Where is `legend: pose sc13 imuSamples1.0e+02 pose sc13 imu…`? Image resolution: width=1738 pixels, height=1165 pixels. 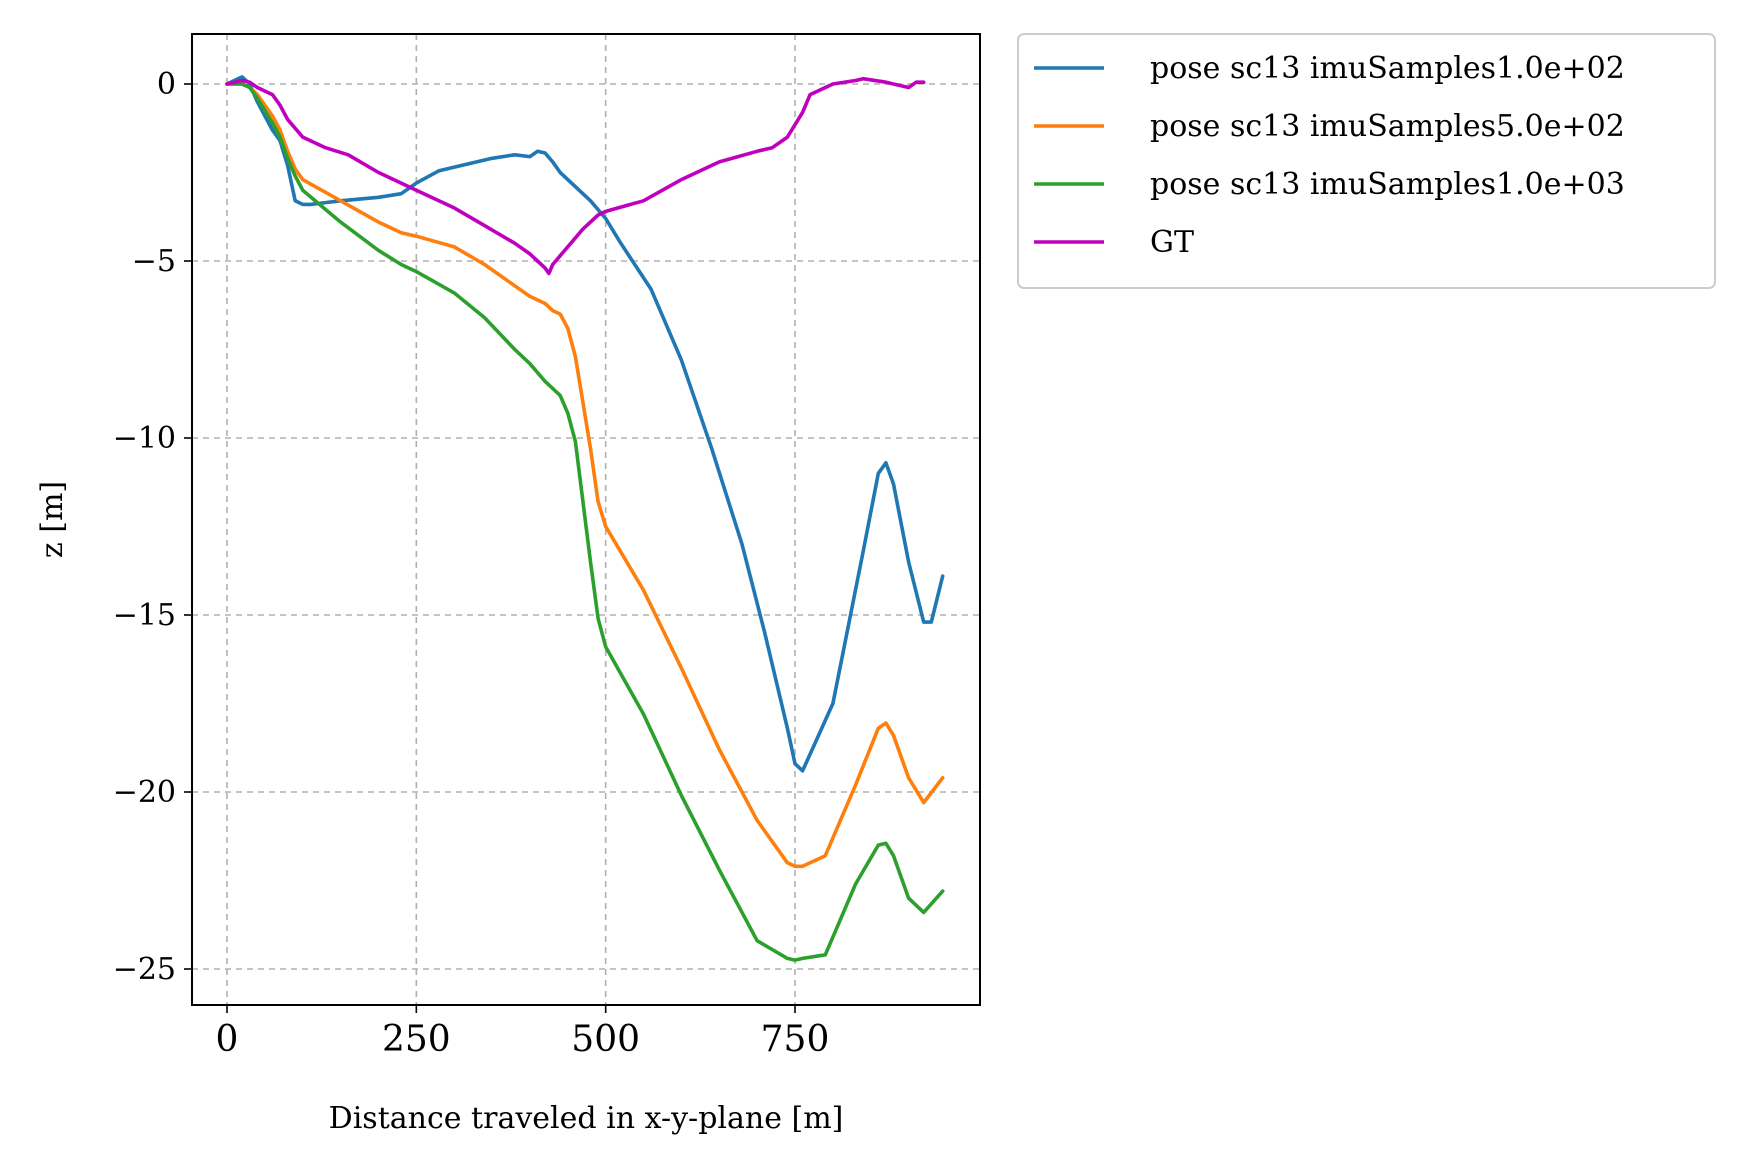 legend: pose sc13 imuSamples1.0e+02 pose sc13 imu… is located at coordinates (1366, 161).